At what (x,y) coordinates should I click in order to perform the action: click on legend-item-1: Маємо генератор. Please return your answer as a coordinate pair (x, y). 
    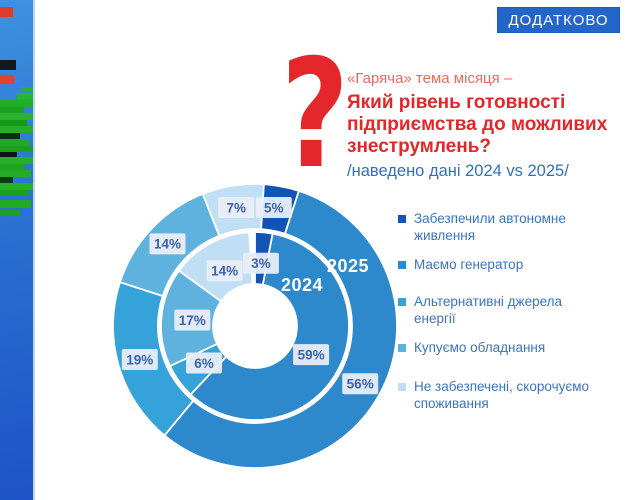
    Looking at the image, I should click on (495, 264).